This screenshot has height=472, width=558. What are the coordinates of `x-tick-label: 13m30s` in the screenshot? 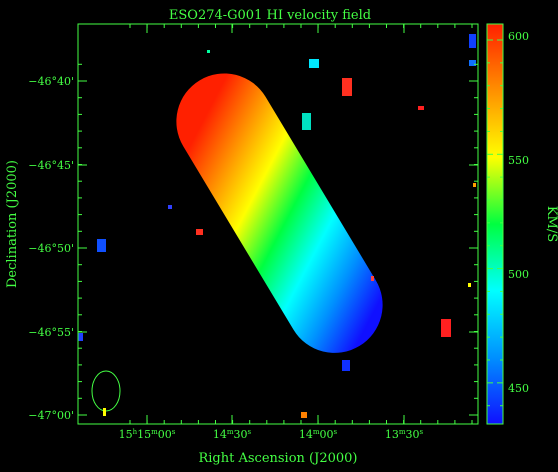 It's located at (404, 434).